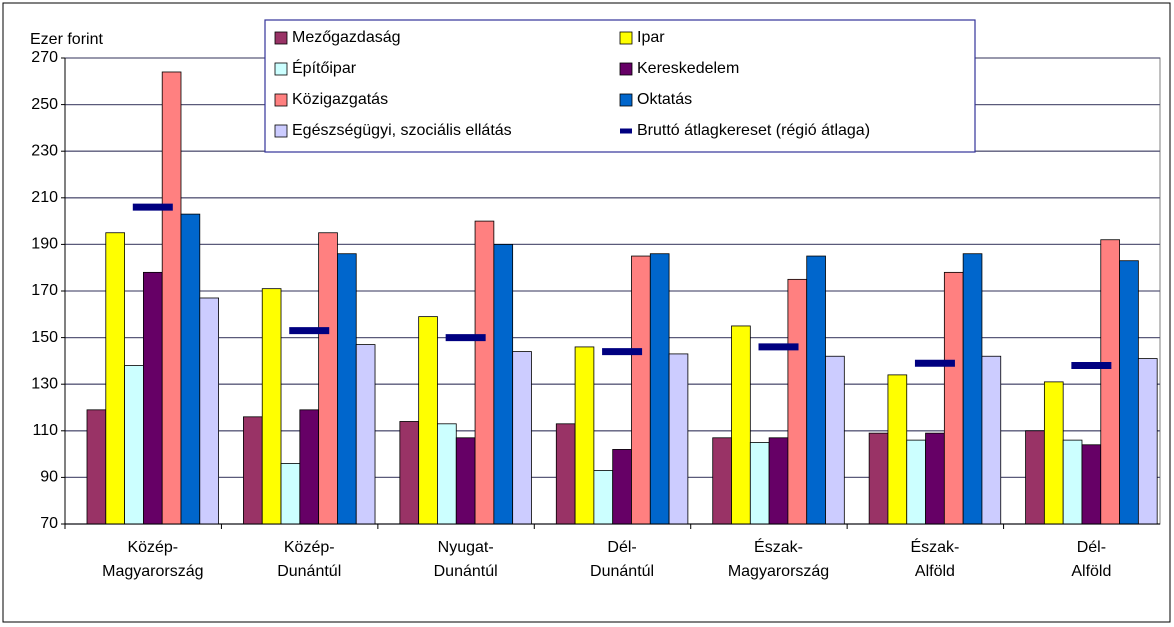 This screenshot has width=1174, height=627. I want to click on legend-label: Oktatás, so click(664, 99).